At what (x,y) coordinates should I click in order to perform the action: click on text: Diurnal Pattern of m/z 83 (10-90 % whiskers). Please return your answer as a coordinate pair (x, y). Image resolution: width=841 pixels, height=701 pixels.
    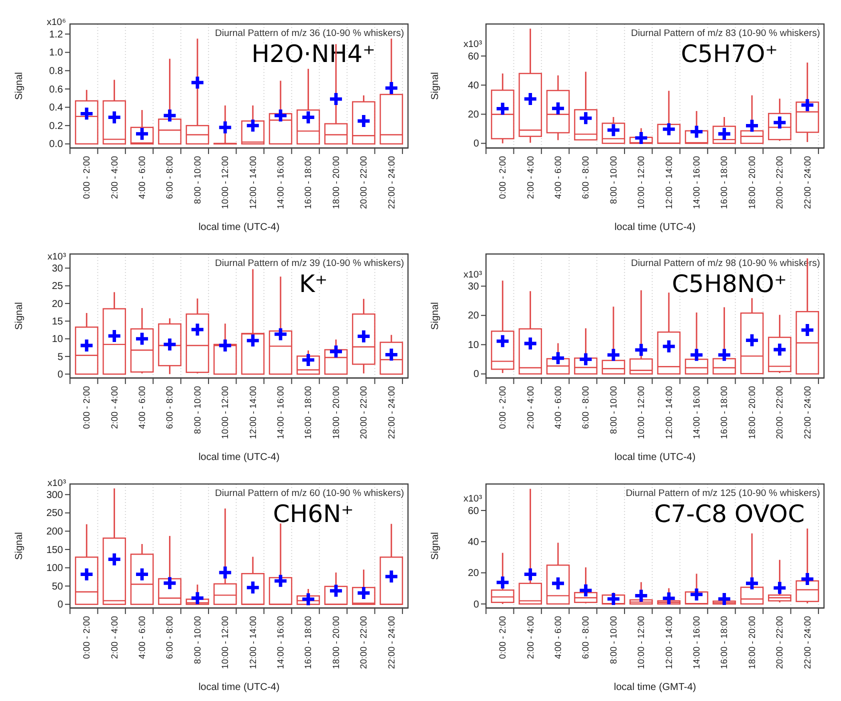
    Looking at the image, I should click on (725, 33).